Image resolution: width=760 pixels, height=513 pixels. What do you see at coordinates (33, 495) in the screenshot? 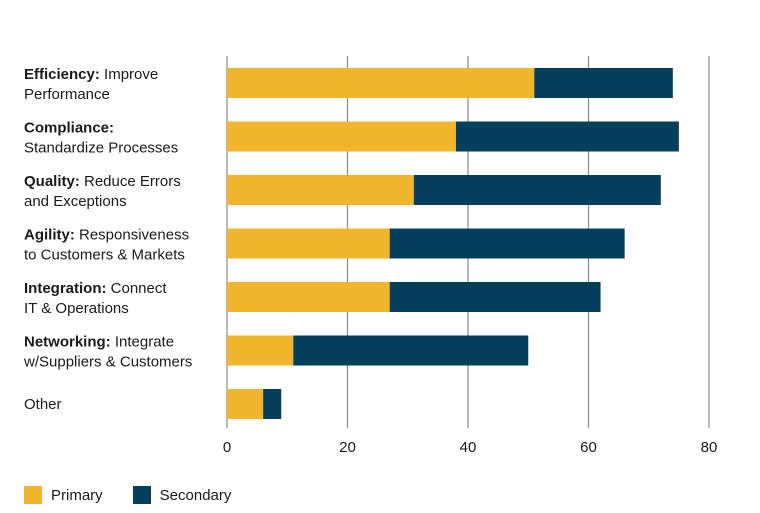
I see `legend-swatch-primary` at bounding box center [33, 495].